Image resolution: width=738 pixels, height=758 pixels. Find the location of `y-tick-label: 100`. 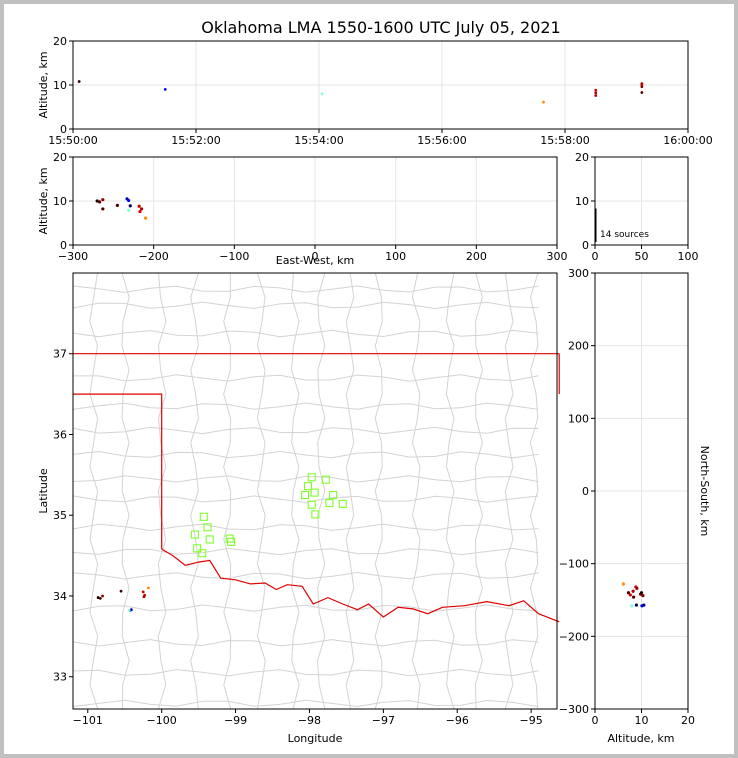

y-tick-label: 100 is located at coordinates (578, 418).